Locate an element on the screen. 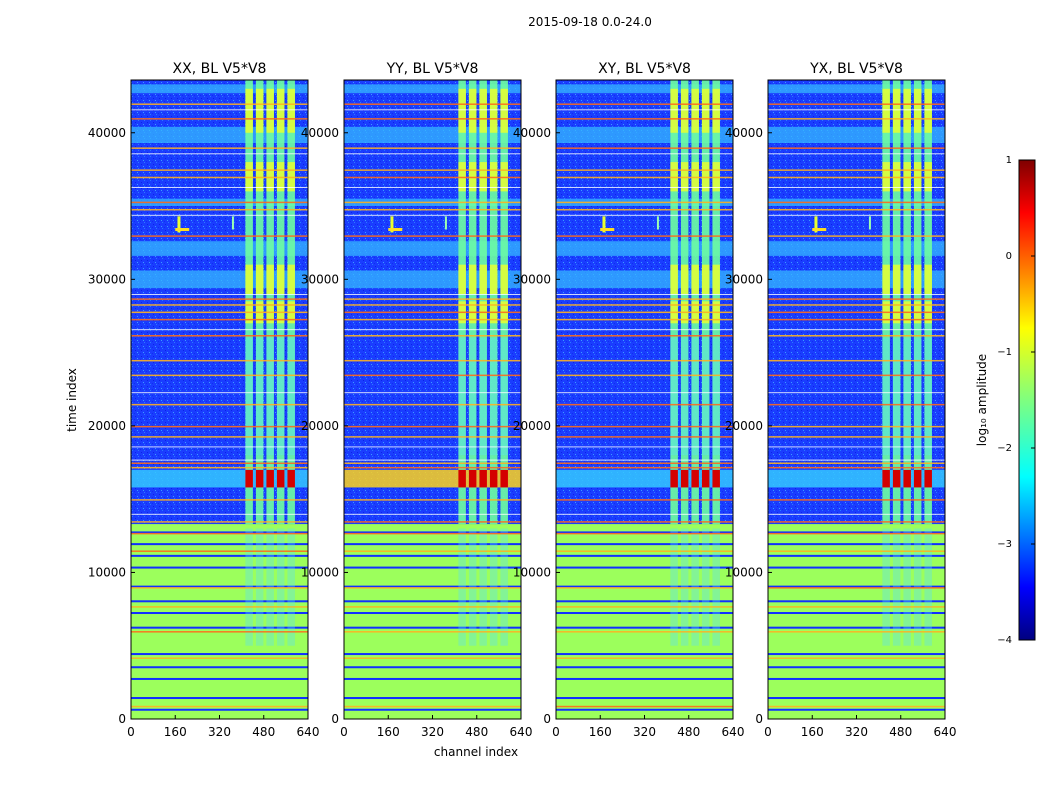 The width and height of the screenshot is (1050, 800). y-tick-label: 0 is located at coordinates (122, 719).